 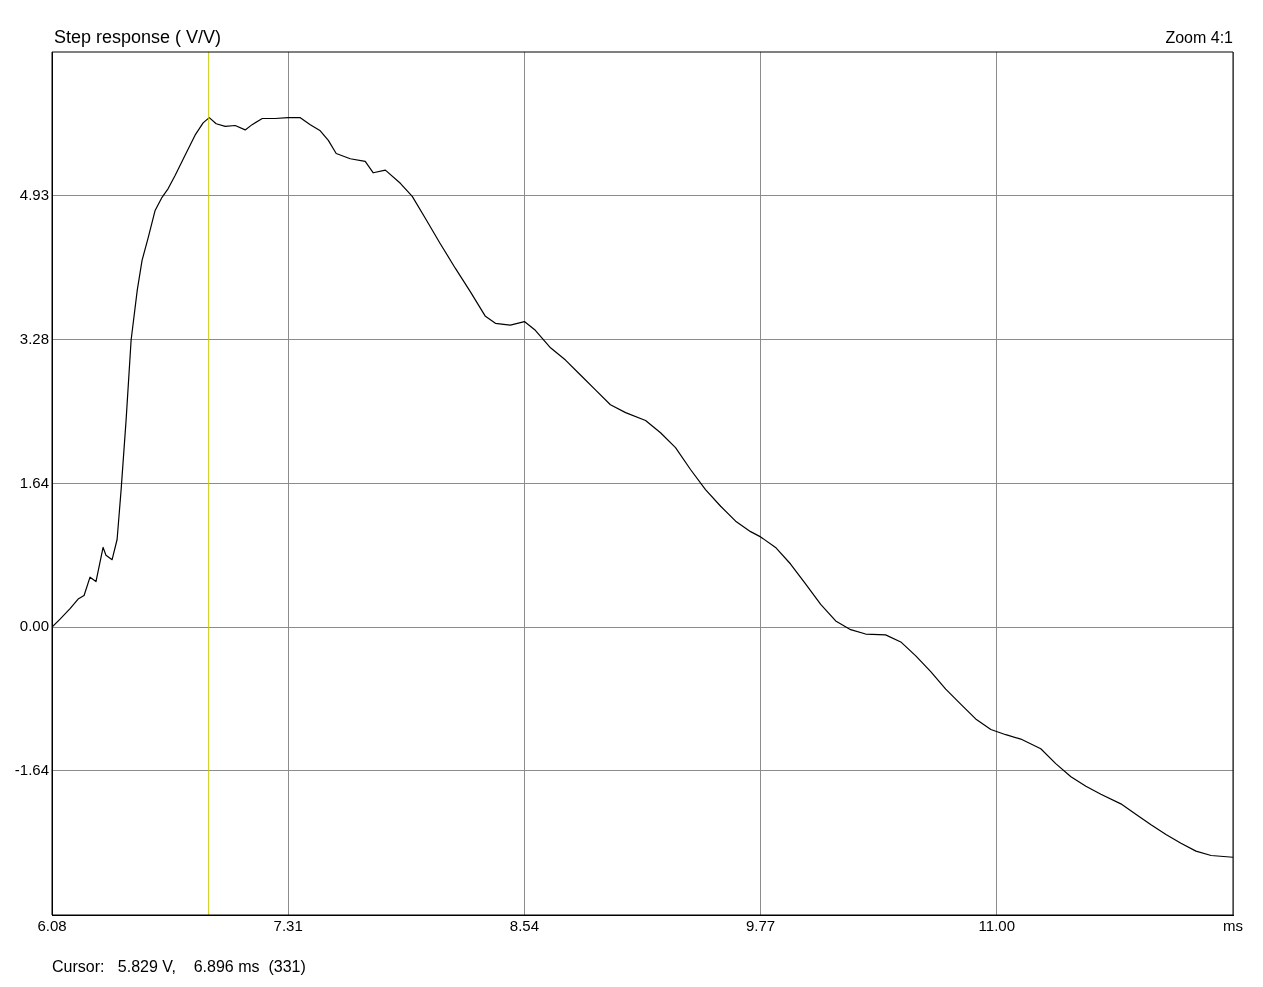 I want to click on x-tick-label: 6.08, so click(x=52, y=926).